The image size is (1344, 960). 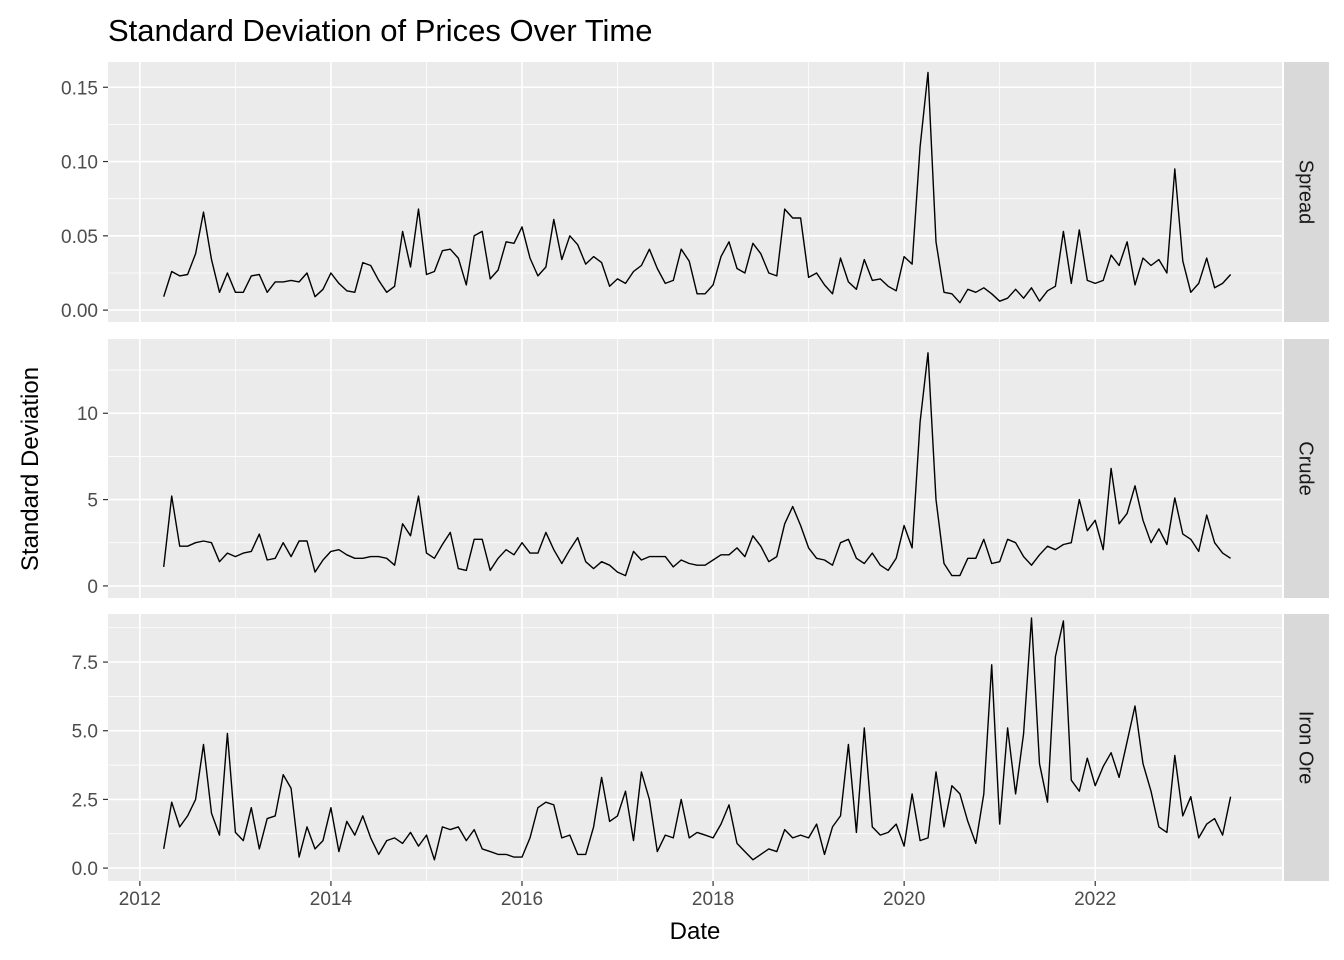 I want to click on y-tick-label: 0, so click(x=92, y=587).